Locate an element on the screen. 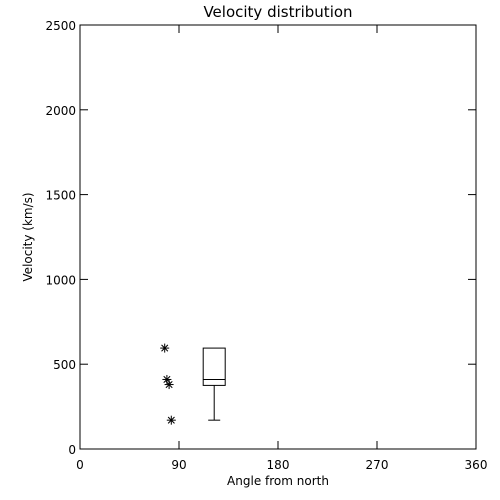 The width and height of the screenshot is (500, 500). chart-title: Velocity distribution is located at coordinates (277, 12).